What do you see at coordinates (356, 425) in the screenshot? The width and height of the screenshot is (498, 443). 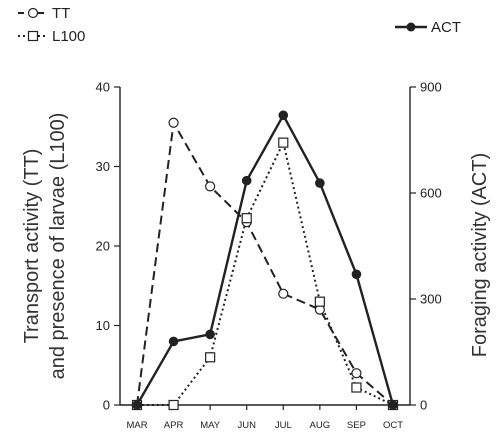 I see `x-tick-label: SEP` at bounding box center [356, 425].